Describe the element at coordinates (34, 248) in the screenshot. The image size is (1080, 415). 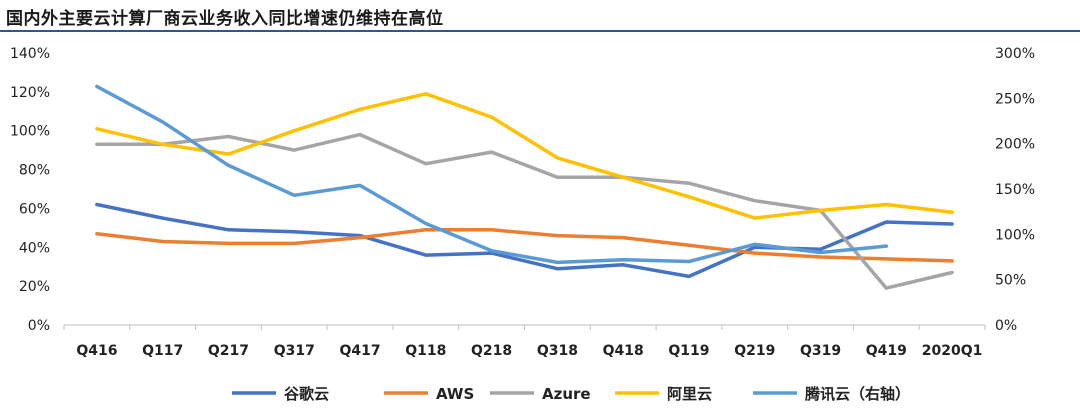
I see `y-left-tick-label: 40%` at that location.